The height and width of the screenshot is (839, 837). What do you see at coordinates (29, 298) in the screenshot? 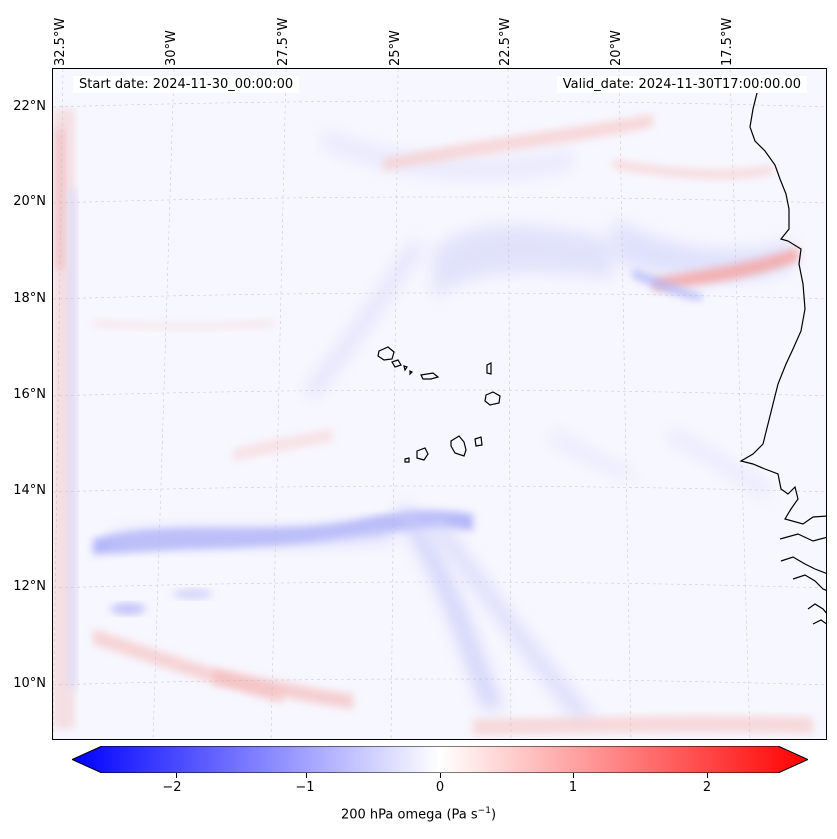
I see `lat-label-18n: 18°N` at bounding box center [29, 298].